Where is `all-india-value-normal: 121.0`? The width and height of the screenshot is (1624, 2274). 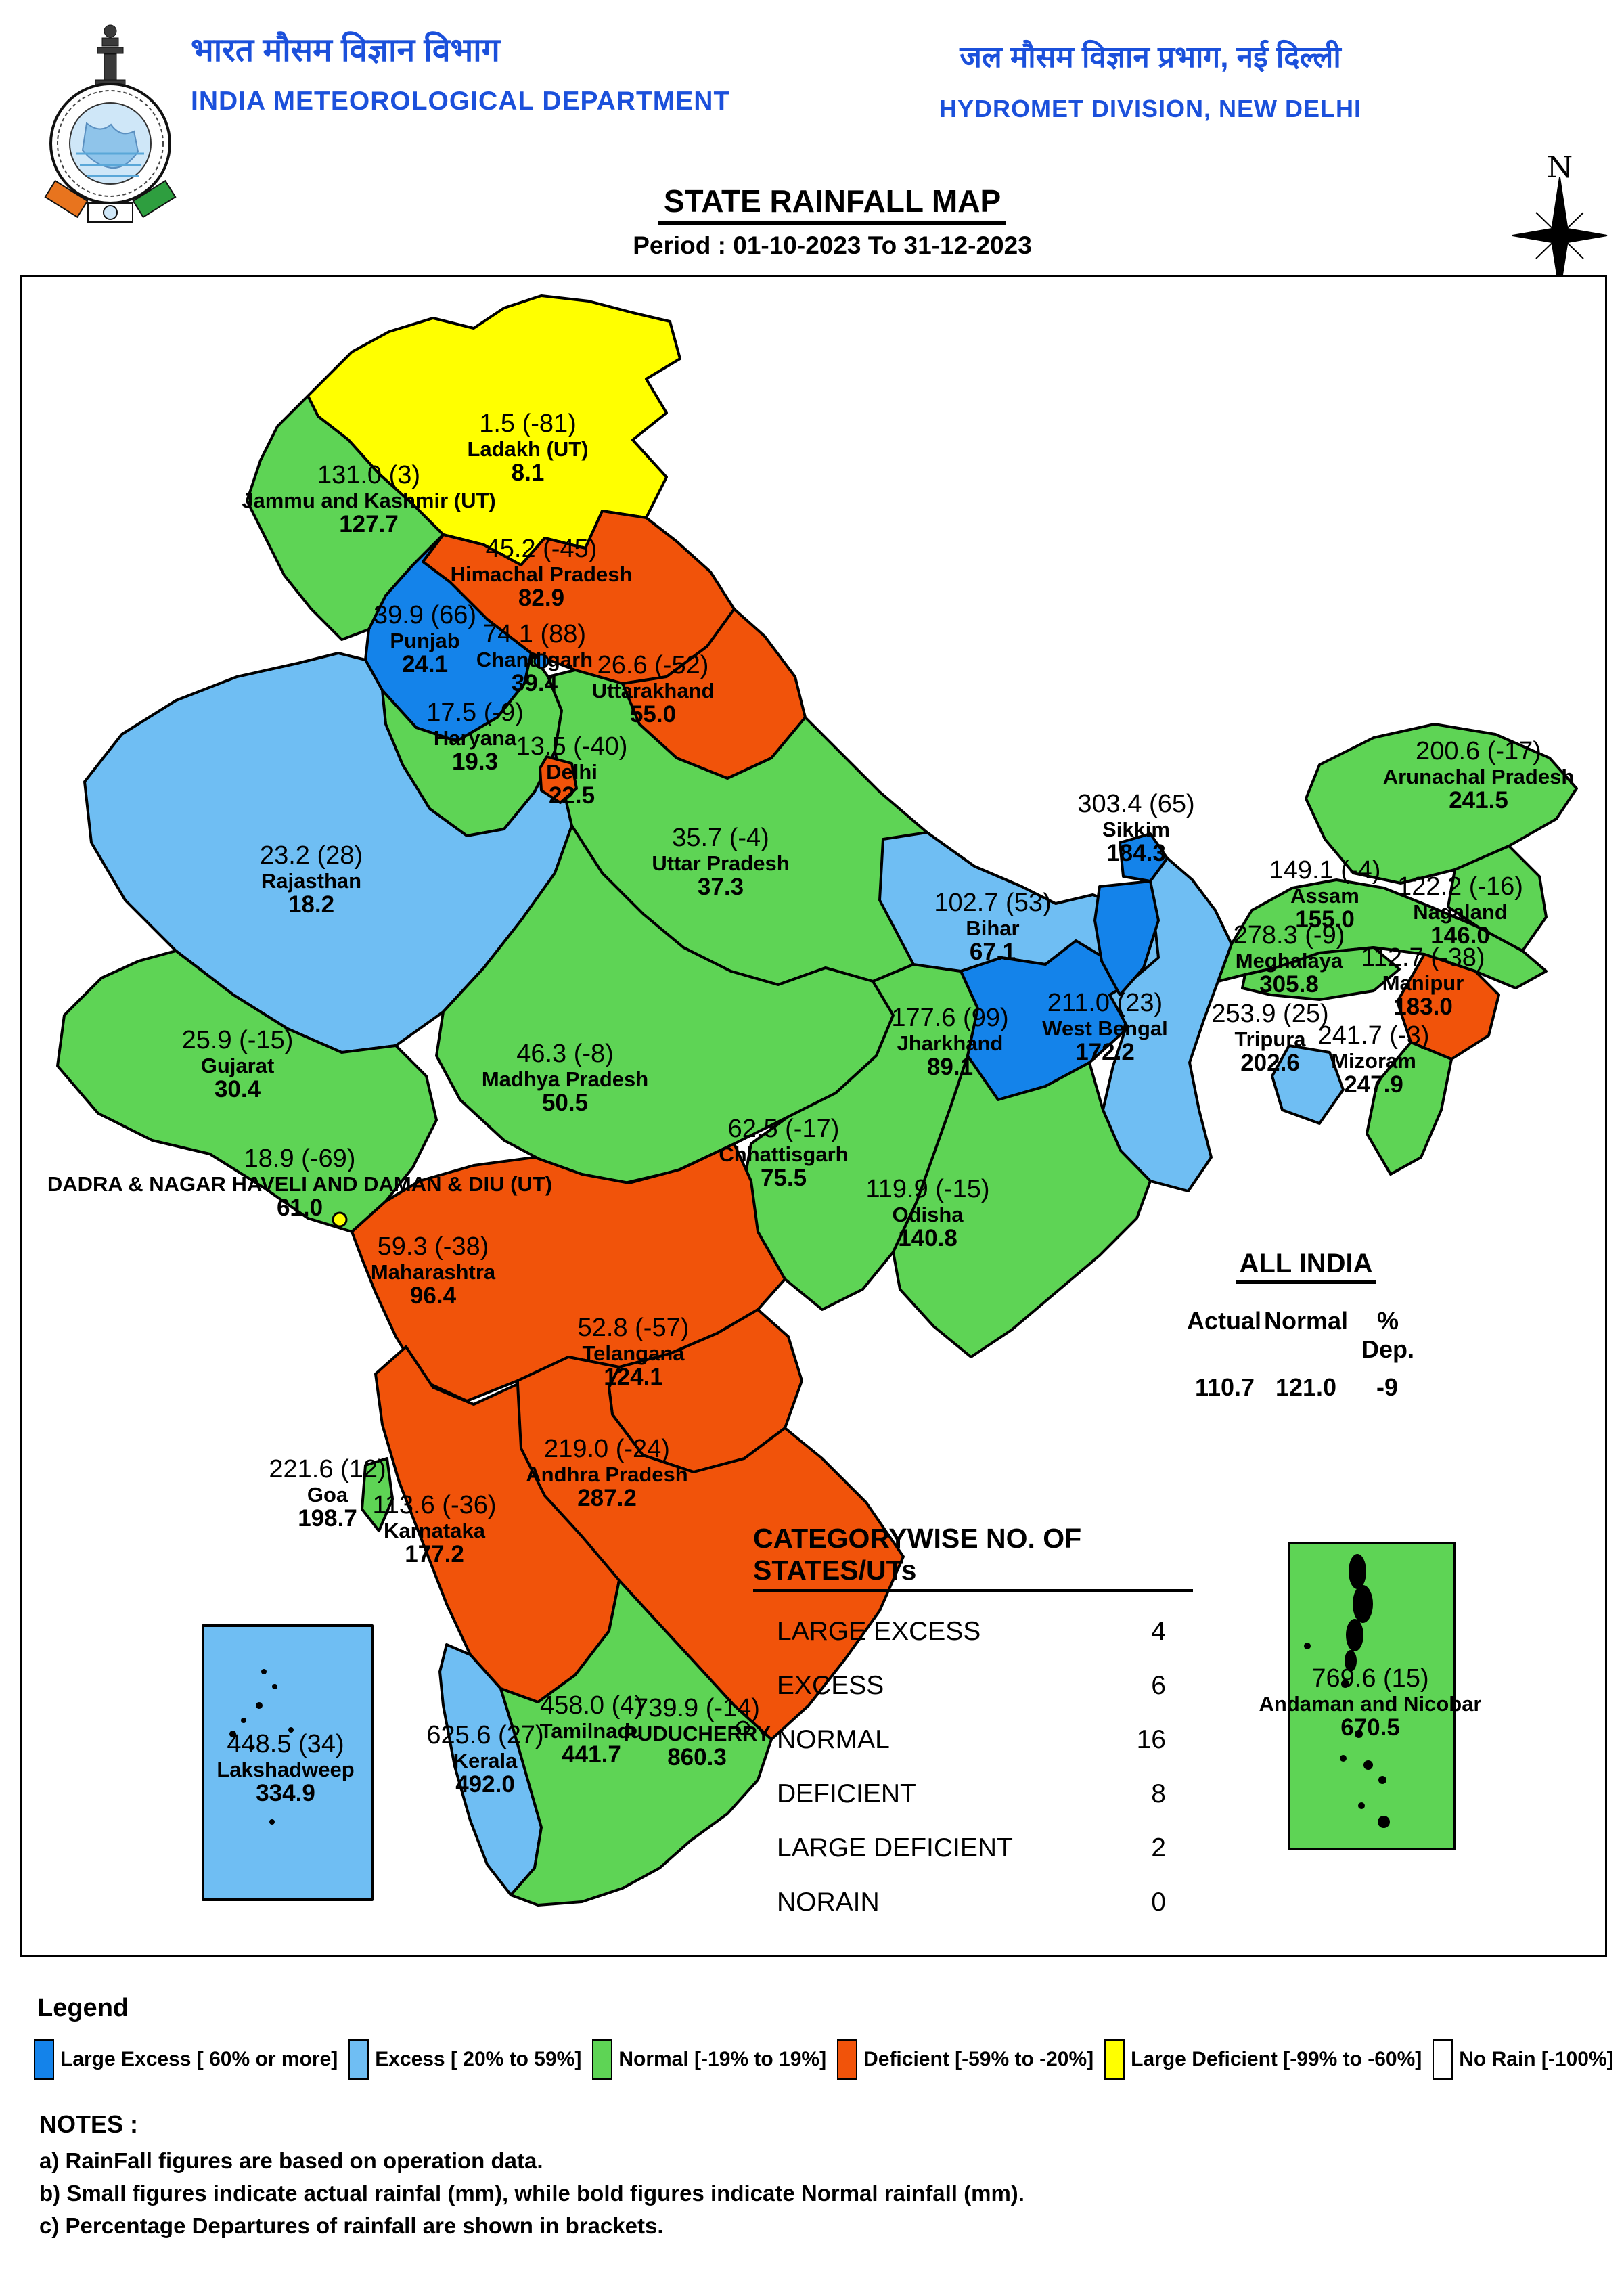 all-india-value-normal: 121.0 is located at coordinates (1306, 1387).